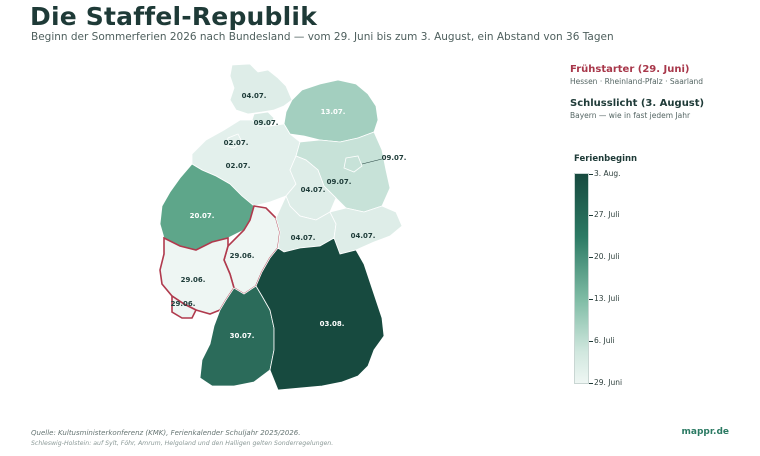  What do you see at coordinates (202, 216) in the screenshot?
I see `label-nordrhein-westfalen: 20.07.` at bounding box center [202, 216].